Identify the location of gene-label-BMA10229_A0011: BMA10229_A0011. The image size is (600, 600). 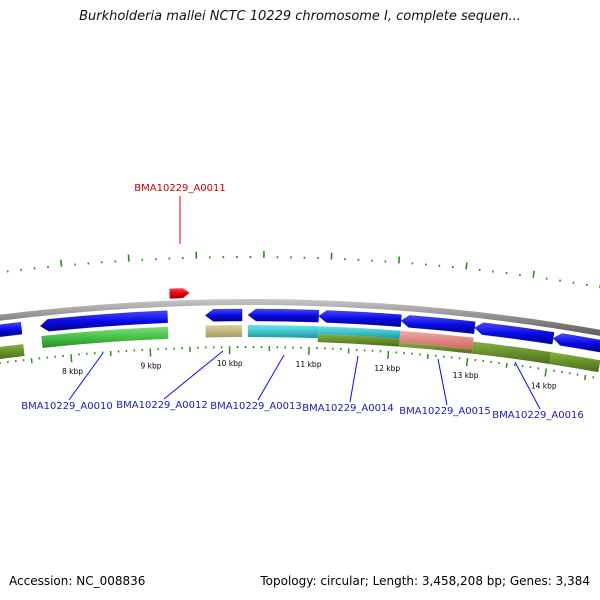
(179, 188).